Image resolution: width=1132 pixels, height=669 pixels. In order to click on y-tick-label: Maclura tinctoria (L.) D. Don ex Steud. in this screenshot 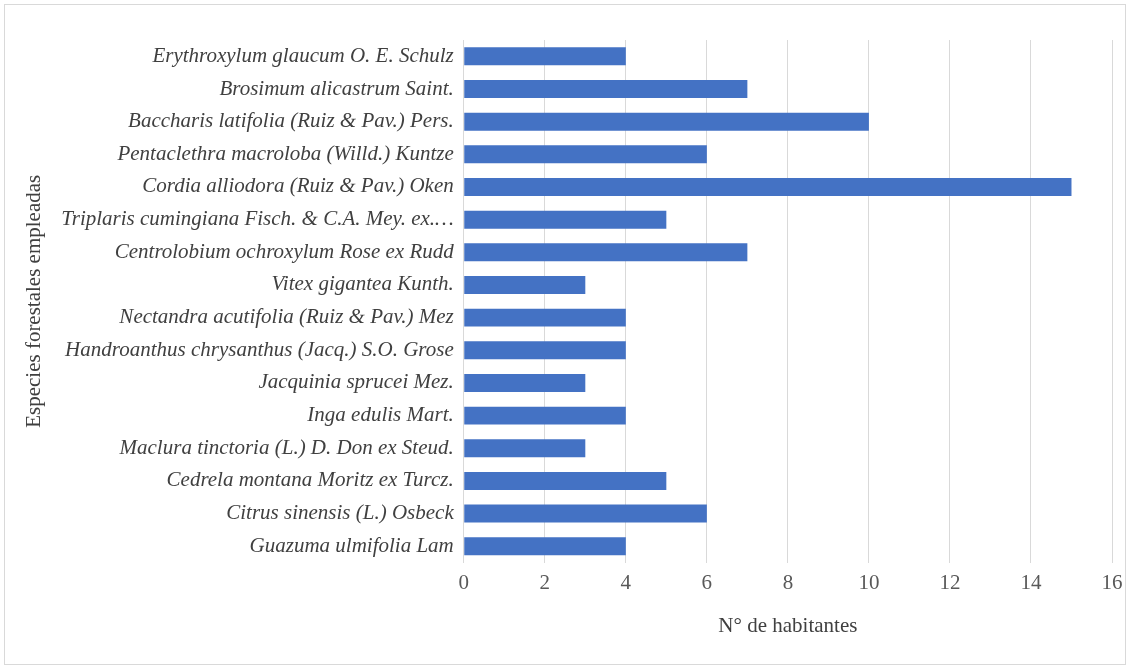, I will do `click(286, 446)`.